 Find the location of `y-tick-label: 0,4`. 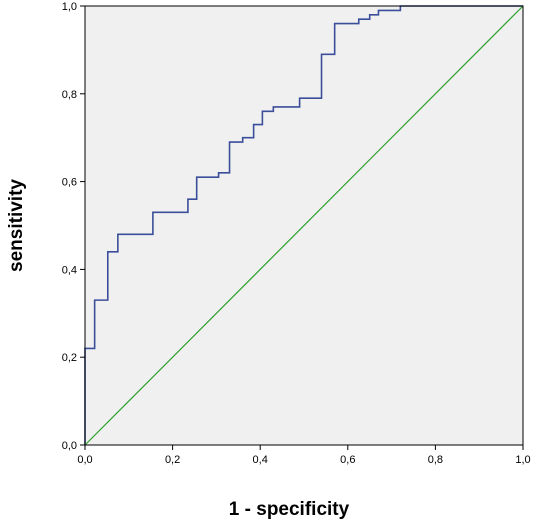

y-tick-label: 0,4 is located at coordinates (69, 270).